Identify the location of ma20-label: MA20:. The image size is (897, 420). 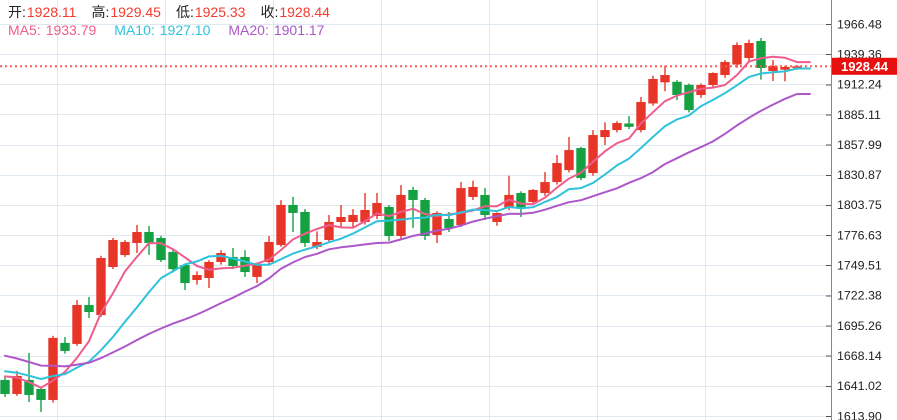
(248, 30).